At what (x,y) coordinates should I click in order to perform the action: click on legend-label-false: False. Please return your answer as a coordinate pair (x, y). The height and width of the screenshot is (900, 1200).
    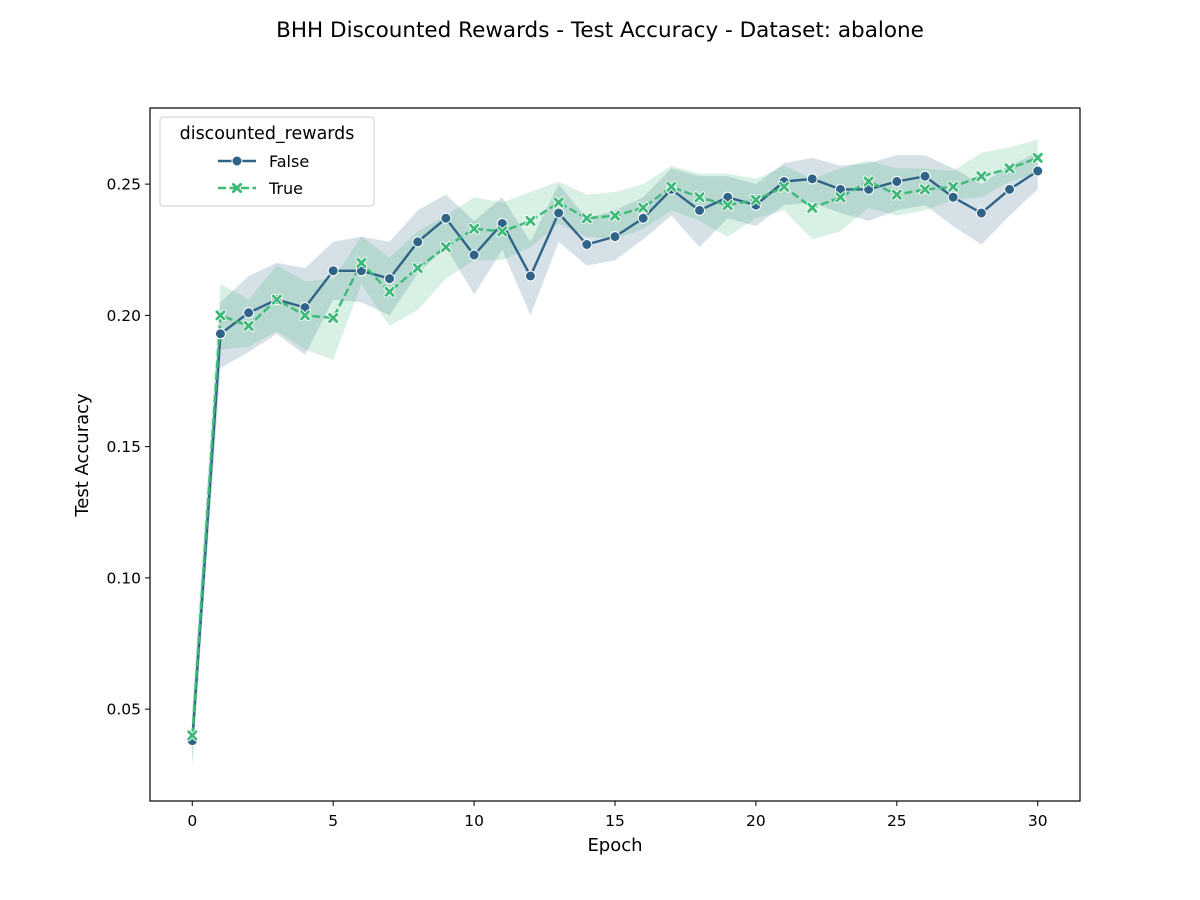
    Looking at the image, I should click on (289, 161).